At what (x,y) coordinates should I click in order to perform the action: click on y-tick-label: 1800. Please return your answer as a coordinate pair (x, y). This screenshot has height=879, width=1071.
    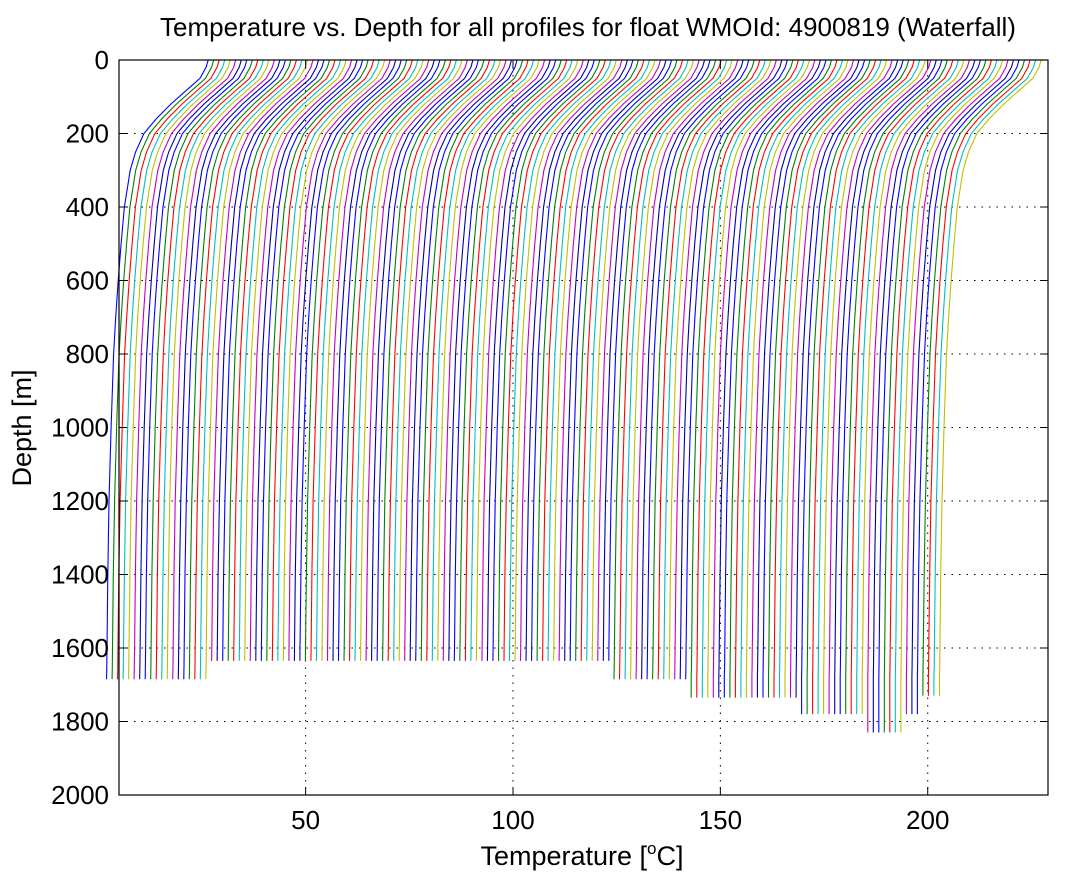
    Looking at the image, I should click on (80, 722).